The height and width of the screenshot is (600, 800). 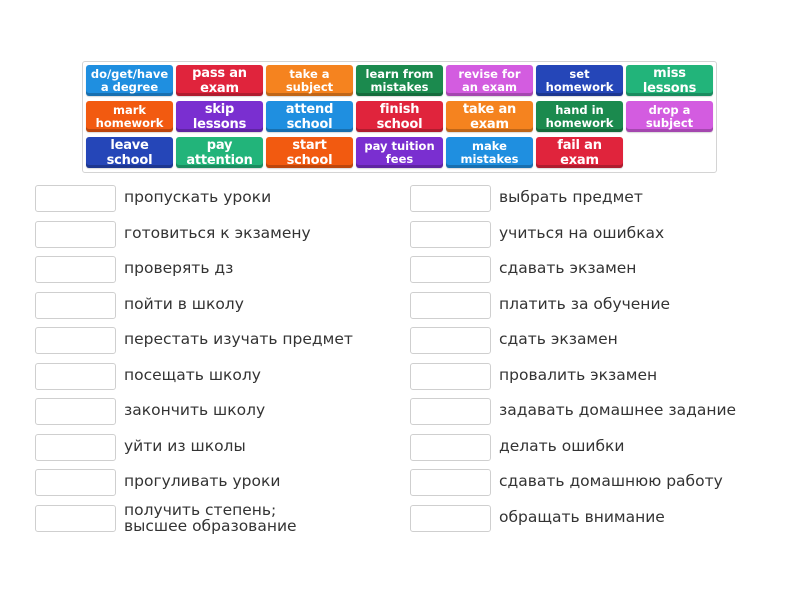 I want to click on word-tile-label: learn from mistakes, so click(x=399, y=80).